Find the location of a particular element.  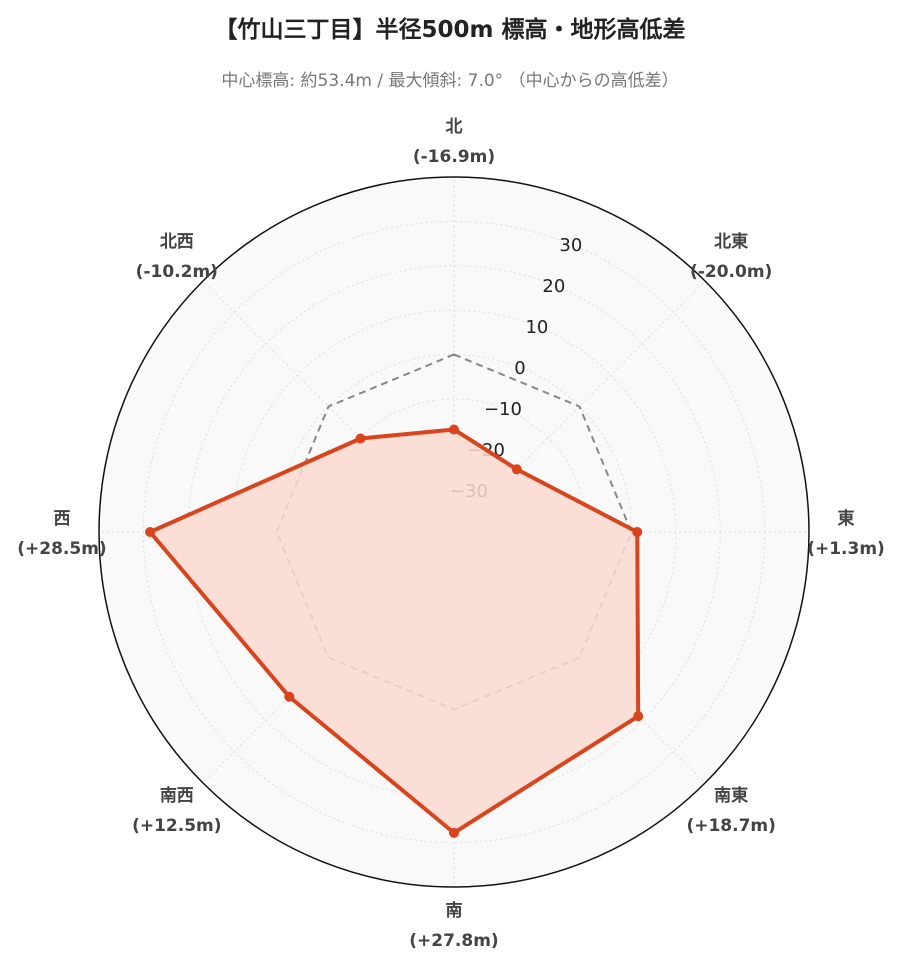

category-label: 東 (+1.3m) is located at coordinates (846, 533).